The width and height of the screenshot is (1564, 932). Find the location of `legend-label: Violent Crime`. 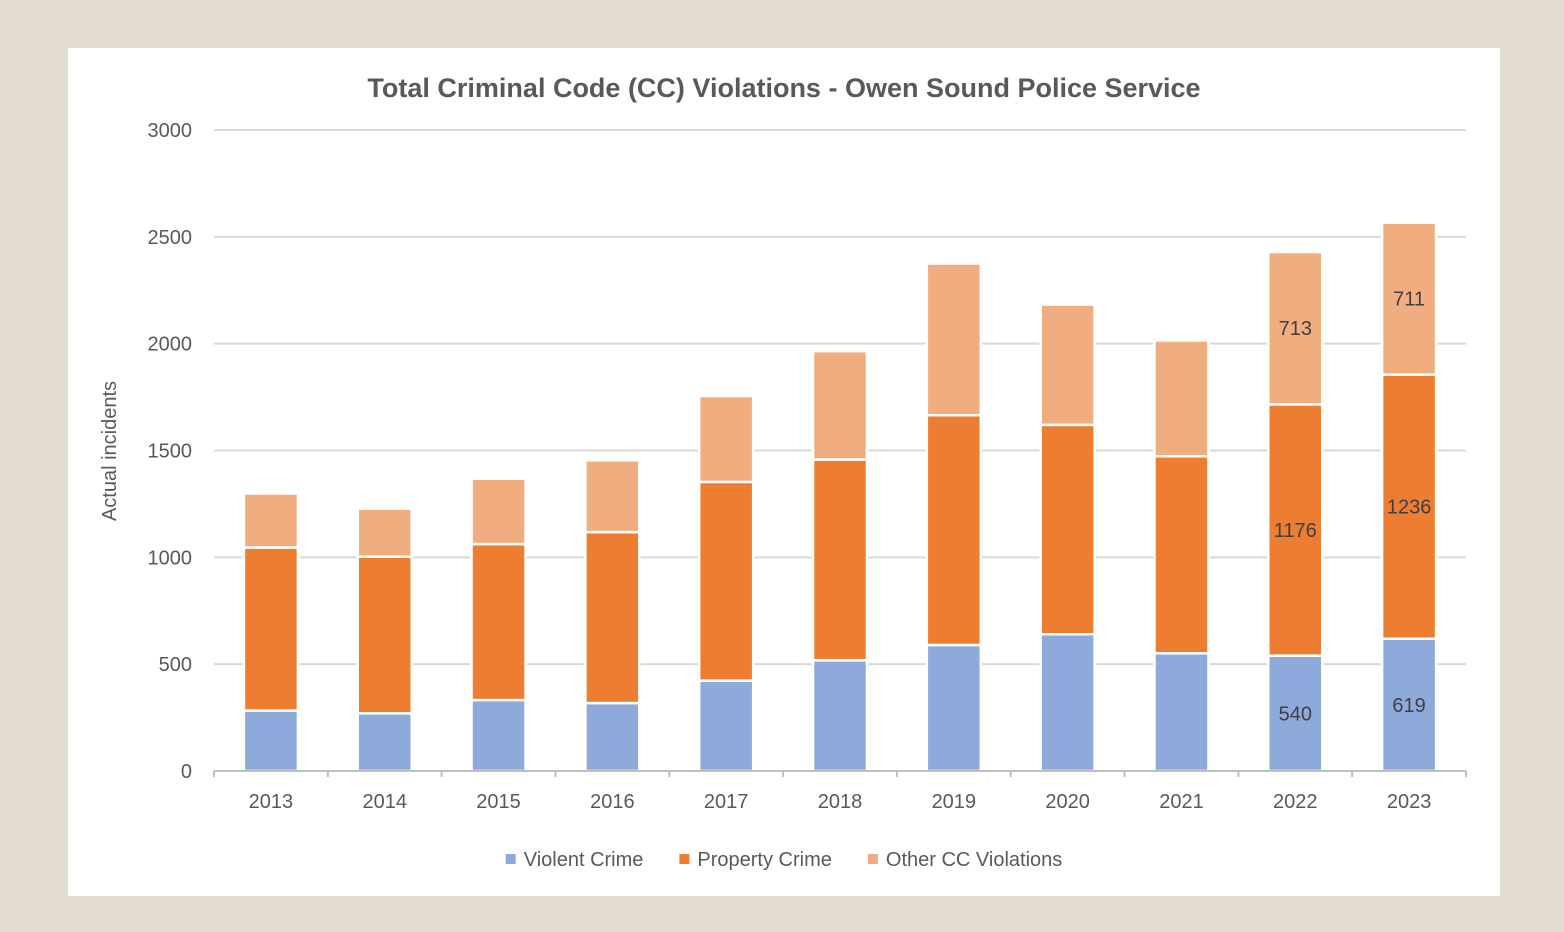

legend-label: Violent Crime is located at coordinates (584, 860).